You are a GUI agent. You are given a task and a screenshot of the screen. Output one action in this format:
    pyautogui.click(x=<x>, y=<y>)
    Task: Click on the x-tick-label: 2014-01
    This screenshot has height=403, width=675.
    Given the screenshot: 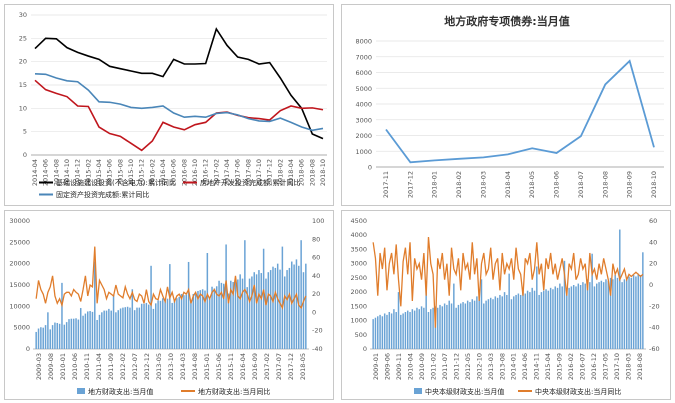 What is the action you would take?
    pyautogui.click(x=514, y=366)
    